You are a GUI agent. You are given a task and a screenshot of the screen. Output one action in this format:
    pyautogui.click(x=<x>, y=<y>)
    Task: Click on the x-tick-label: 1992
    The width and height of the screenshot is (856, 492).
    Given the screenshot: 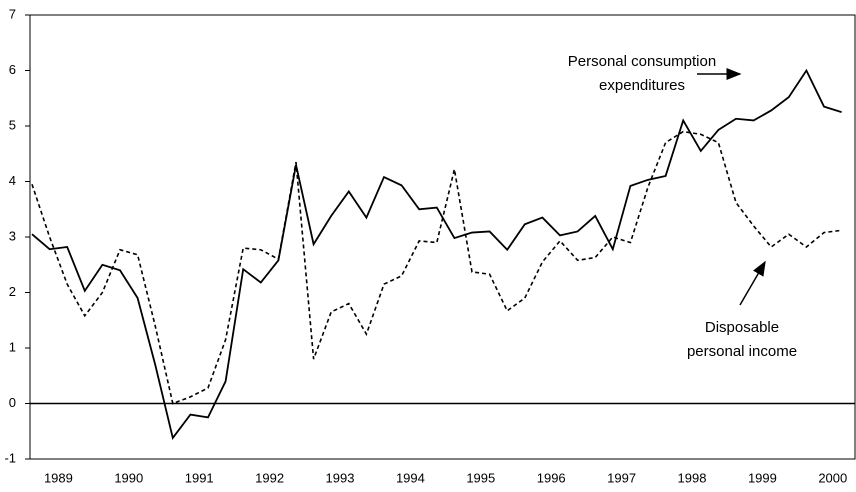 What is the action you would take?
    pyautogui.click(x=269, y=477)
    